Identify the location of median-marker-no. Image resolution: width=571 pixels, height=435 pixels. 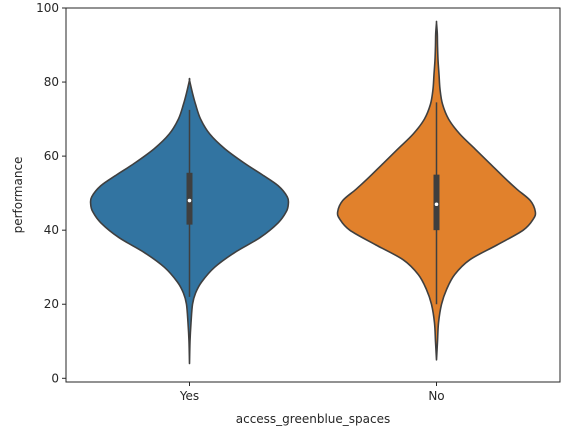
(436, 204).